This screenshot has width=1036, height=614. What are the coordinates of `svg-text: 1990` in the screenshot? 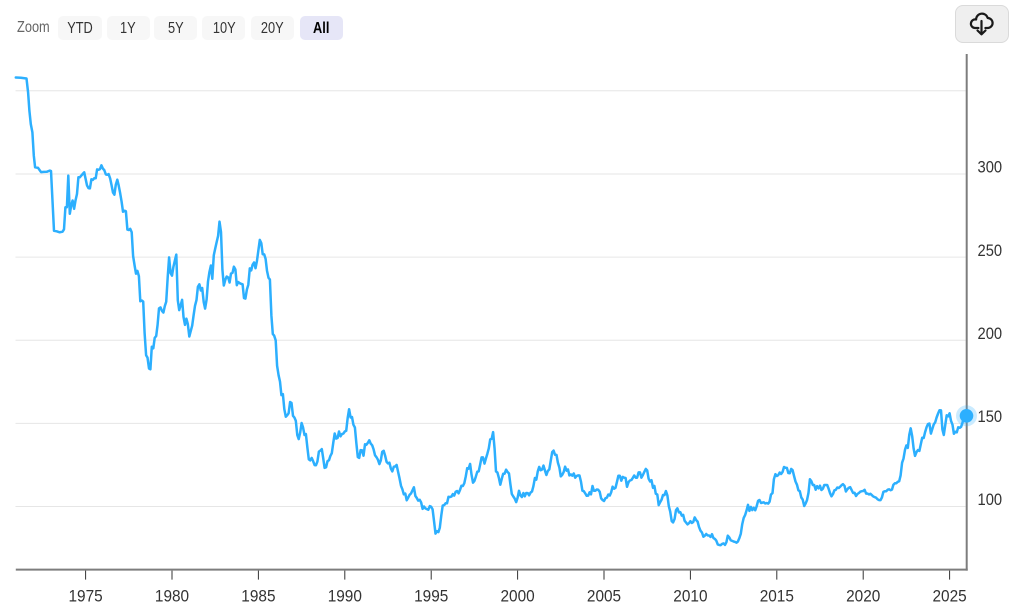 It's located at (345, 596).